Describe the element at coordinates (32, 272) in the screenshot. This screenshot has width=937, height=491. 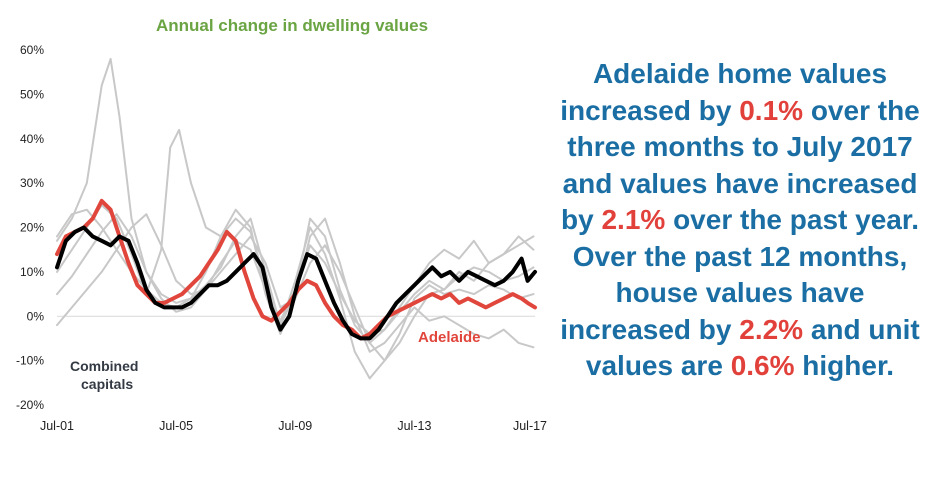
I see `y-tick-label: 10%` at that location.